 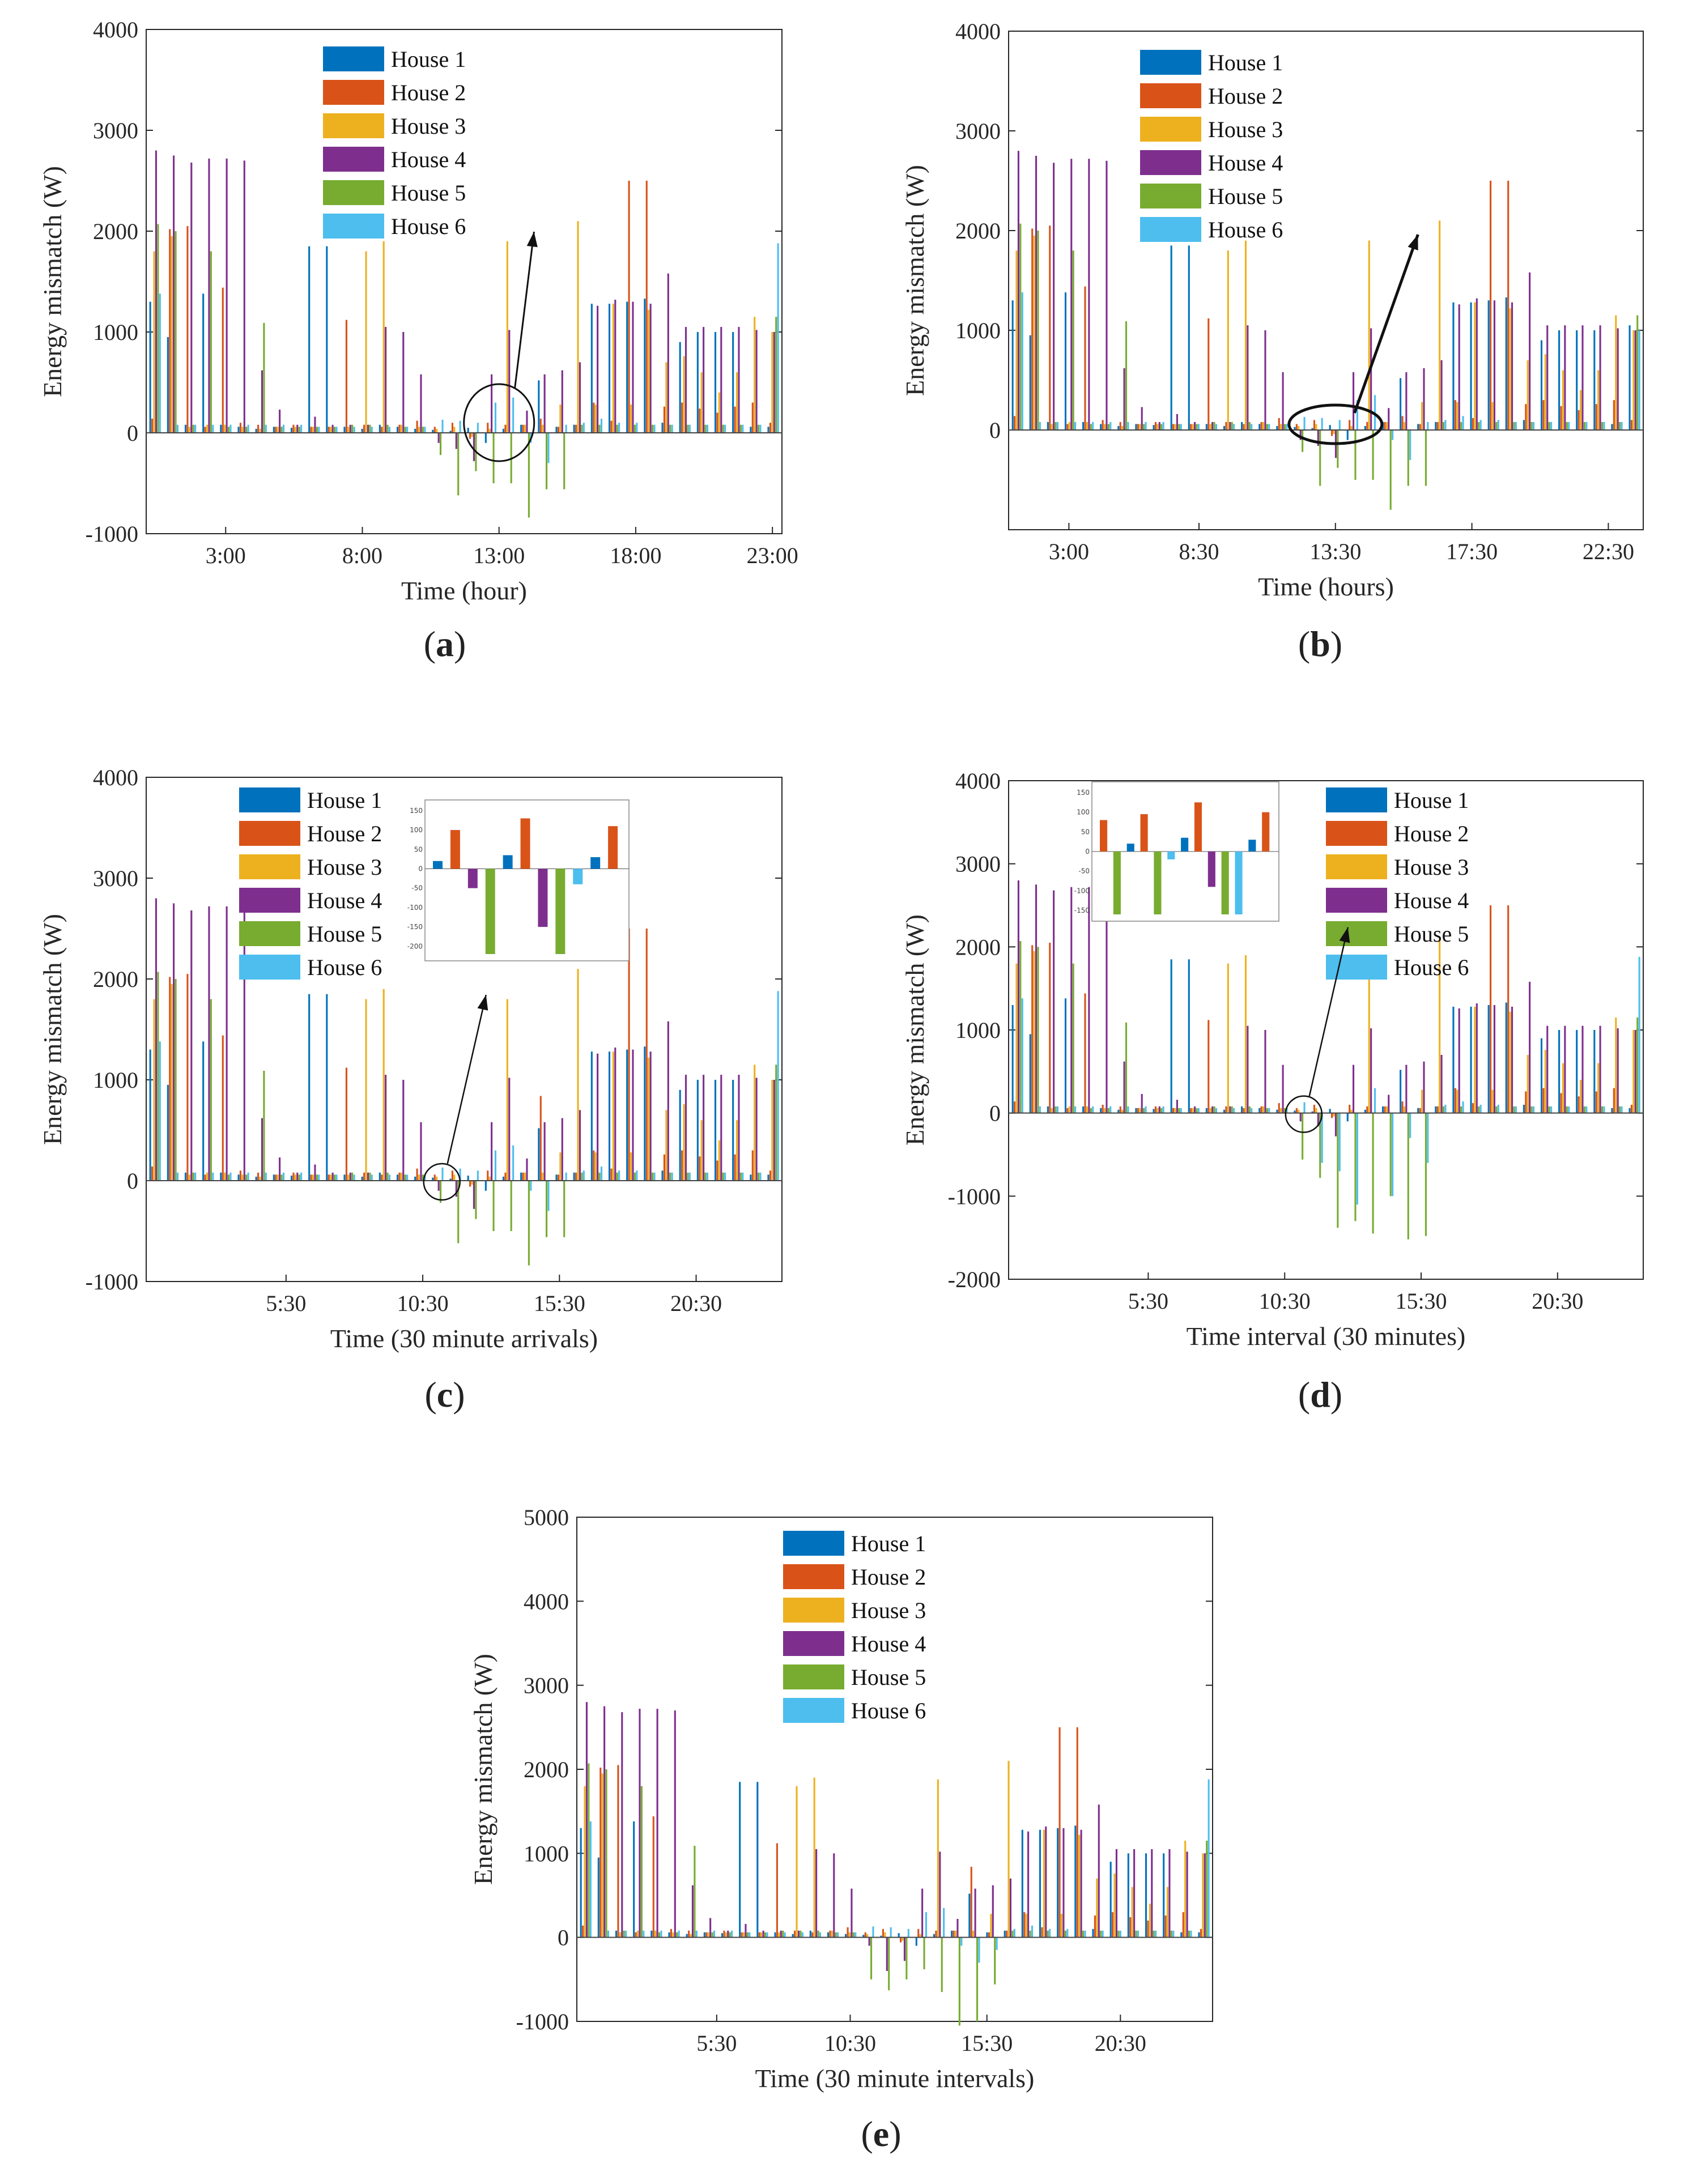 What do you see at coordinates (995, 430) in the screenshot?
I see `y-tick-label: 0` at bounding box center [995, 430].